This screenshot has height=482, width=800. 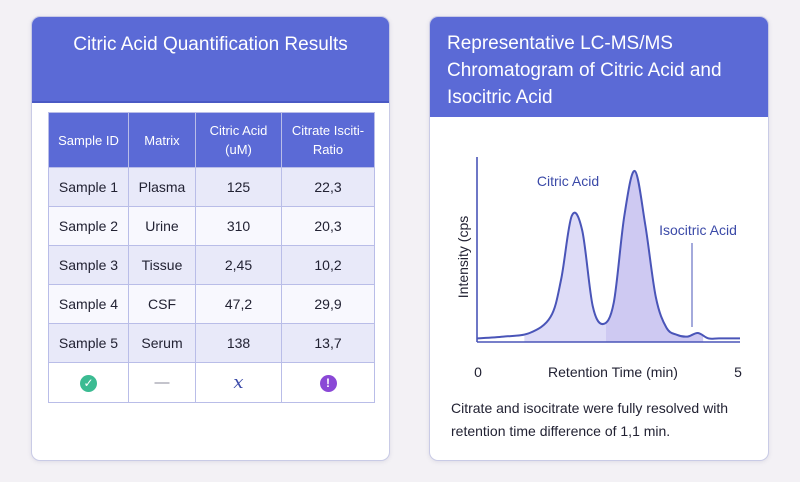 I want to click on table-row: Sample 3 Tissue 2,45 10,2, so click(x=211, y=265).